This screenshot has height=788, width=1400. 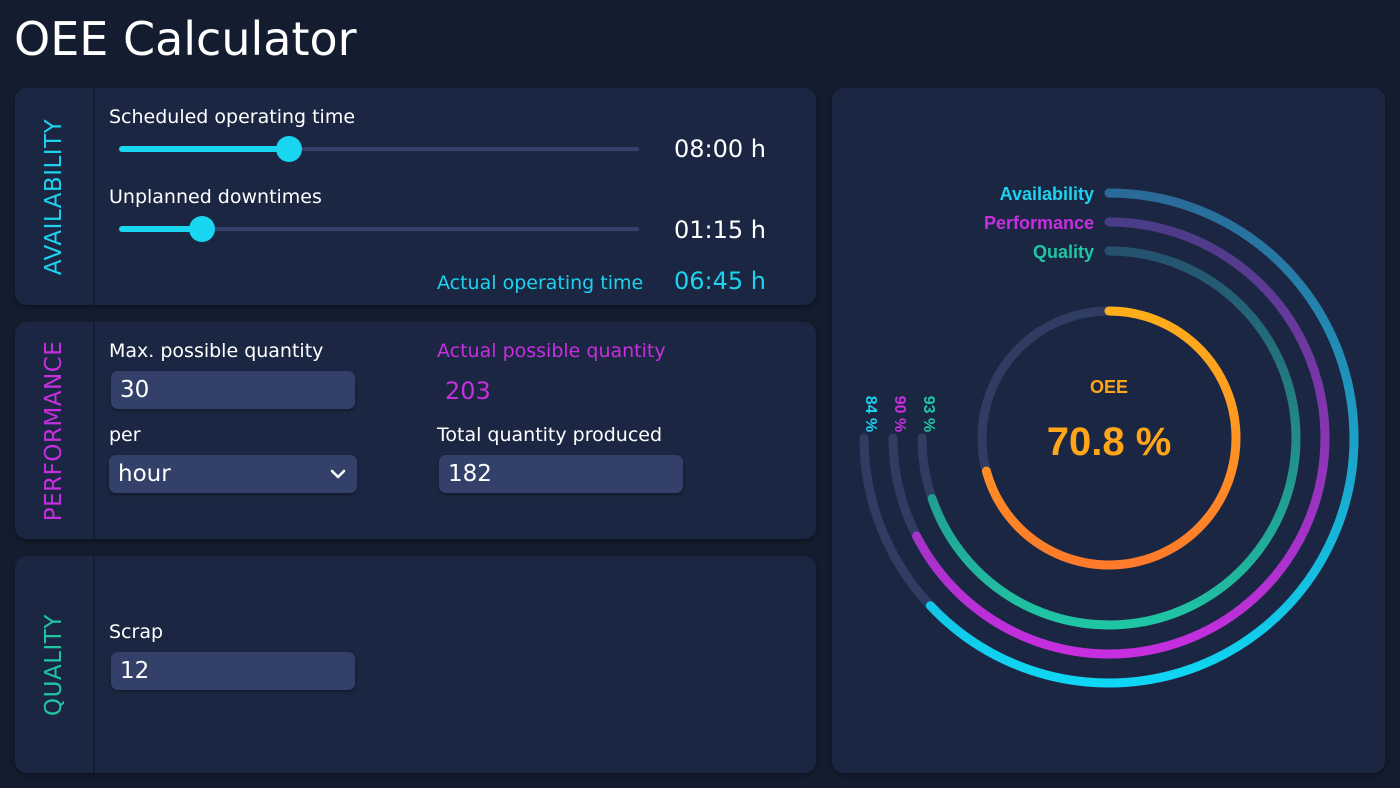 What do you see at coordinates (136, 632) in the screenshot?
I see `scrap-label: Scrap` at bounding box center [136, 632].